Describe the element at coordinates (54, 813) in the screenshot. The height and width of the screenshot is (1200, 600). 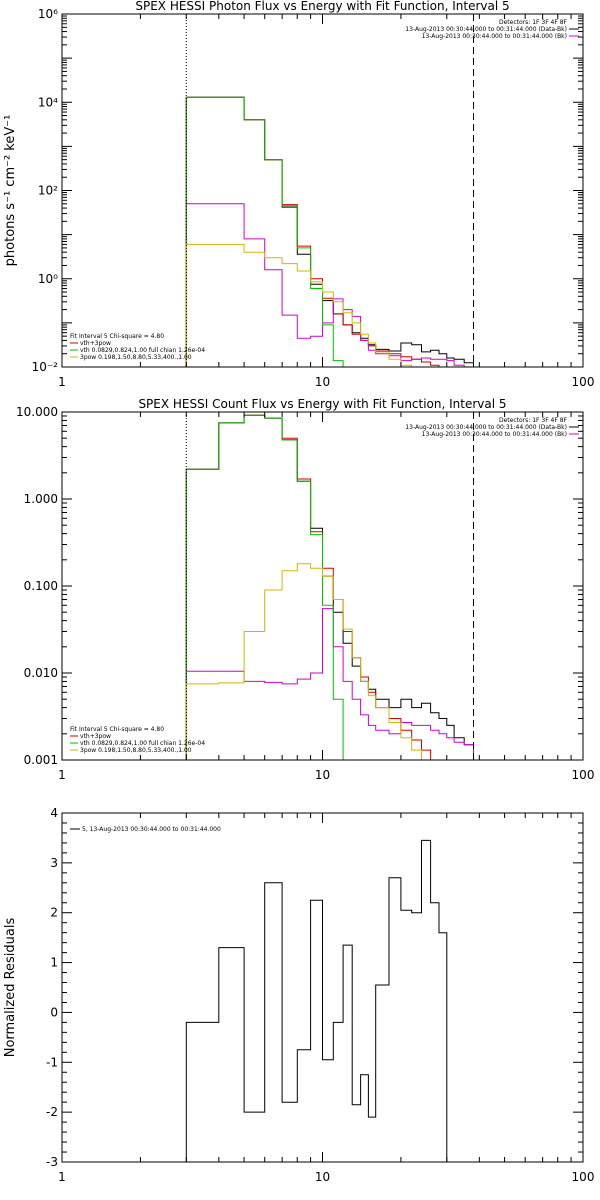
I see `y-tick-label: 4` at that location.